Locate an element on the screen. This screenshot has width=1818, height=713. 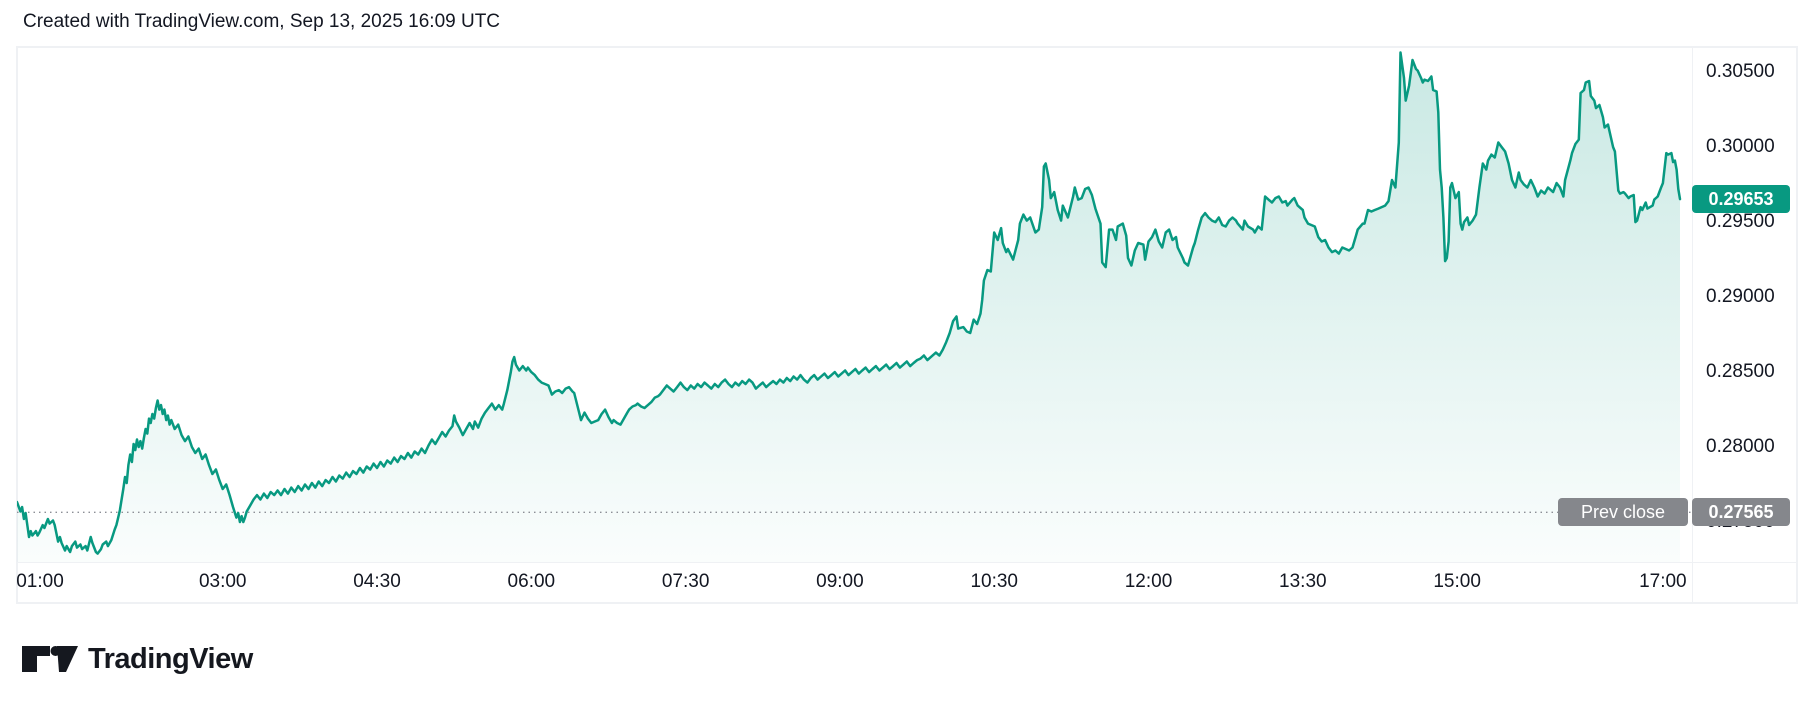
last-price-value: 0.29653 is located at coordinates (1741, 199).